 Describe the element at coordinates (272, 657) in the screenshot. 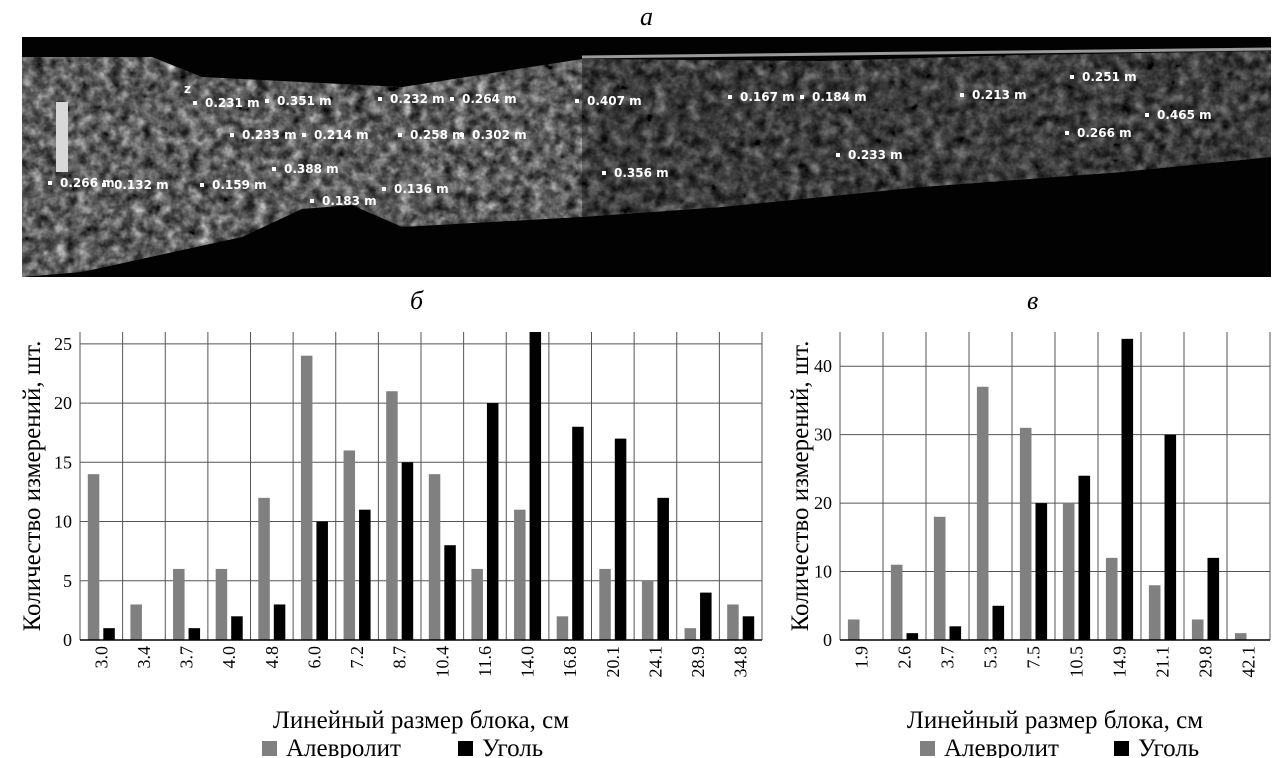

I see `x-tick-label: 4.8` at that location.